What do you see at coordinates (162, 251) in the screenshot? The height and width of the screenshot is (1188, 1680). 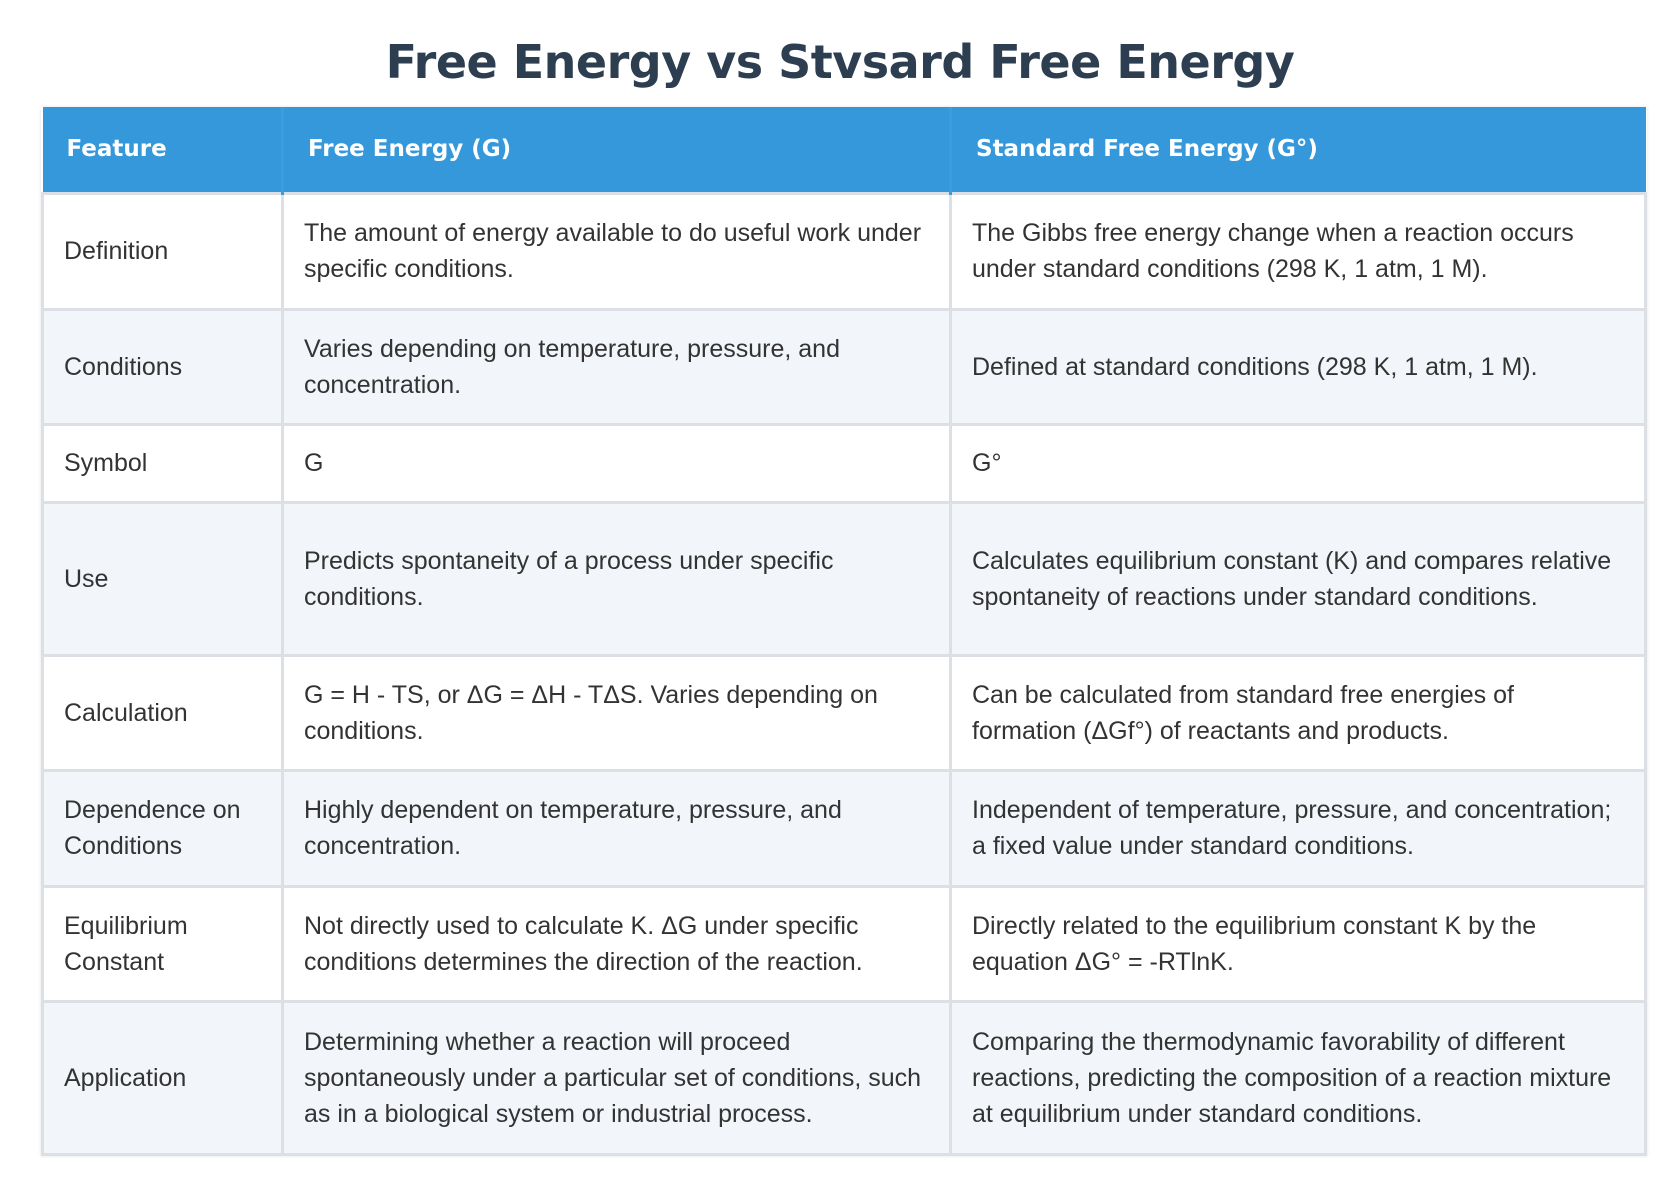 I see `cell-feature: Definition` at bounding box center [162, 251].